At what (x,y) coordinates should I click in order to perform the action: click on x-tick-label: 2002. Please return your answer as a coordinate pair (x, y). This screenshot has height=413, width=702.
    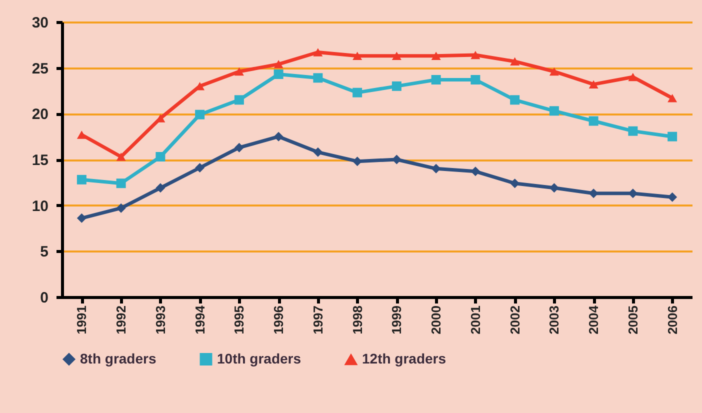
    Looking at the image, I should click on (514, 320).